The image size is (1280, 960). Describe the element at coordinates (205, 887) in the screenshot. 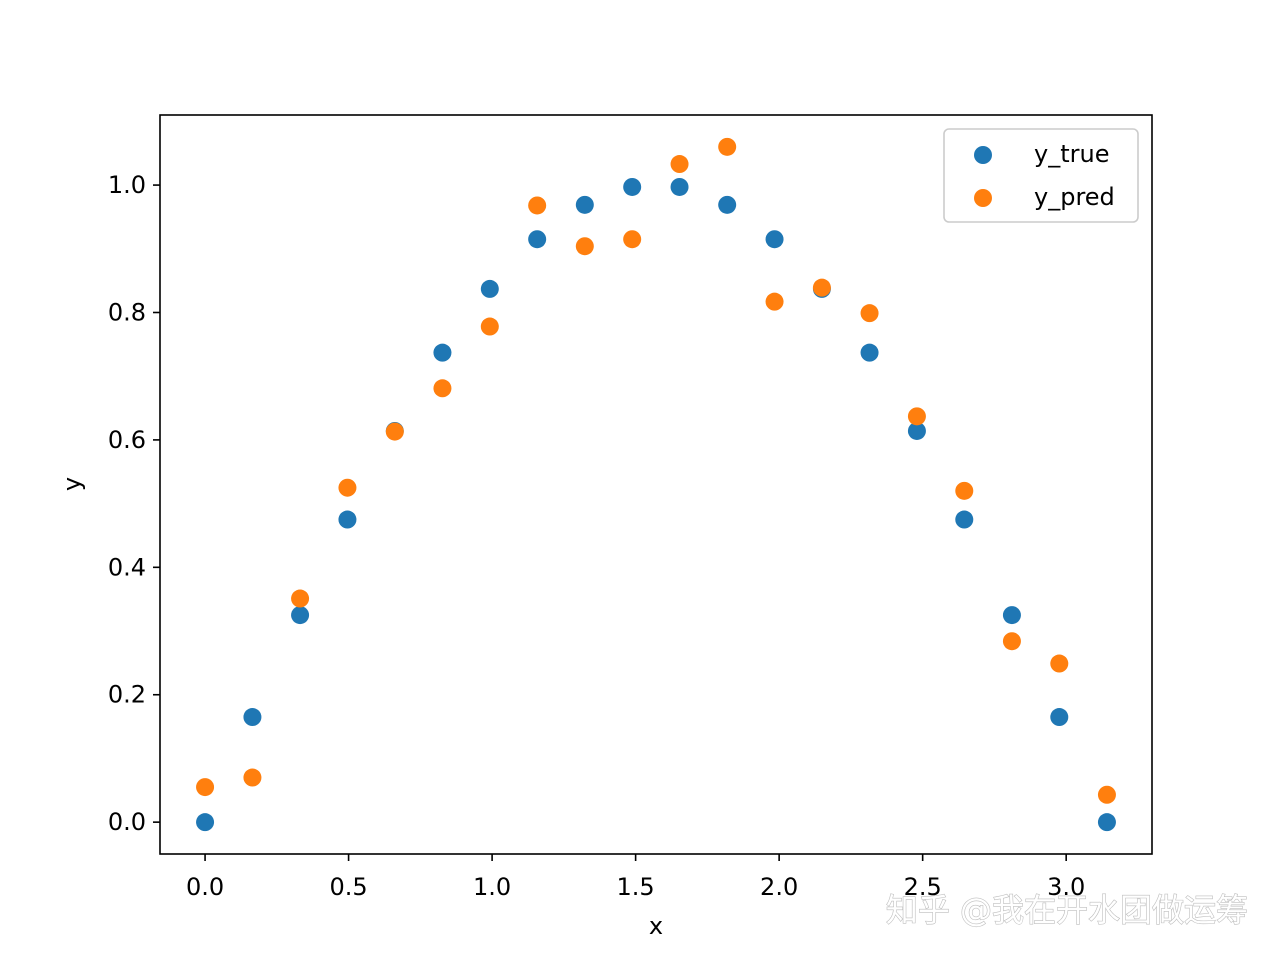

I see `x-tick-label: 0.0` at that location.